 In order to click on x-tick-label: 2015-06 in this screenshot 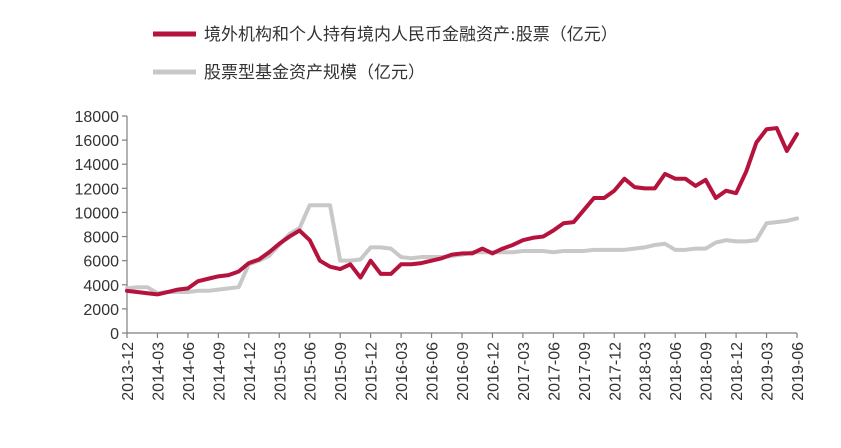, I will do `click(311, 371)`.